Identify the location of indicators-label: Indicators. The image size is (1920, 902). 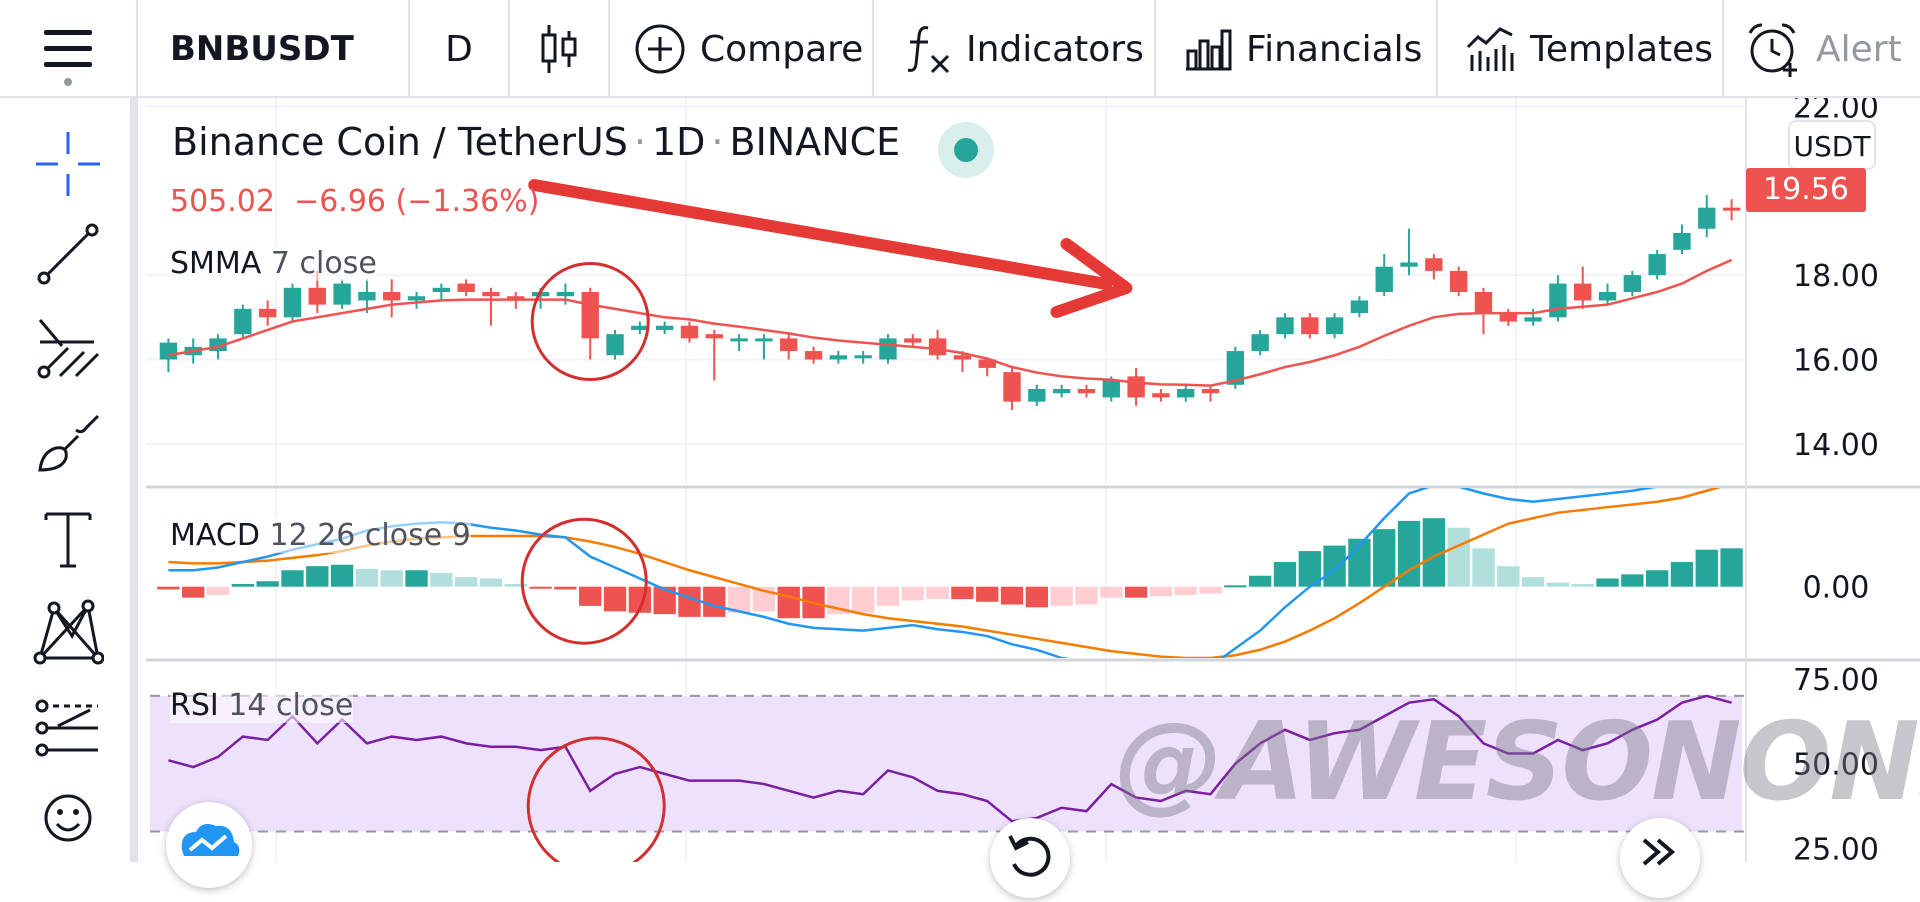
(1055, 49).